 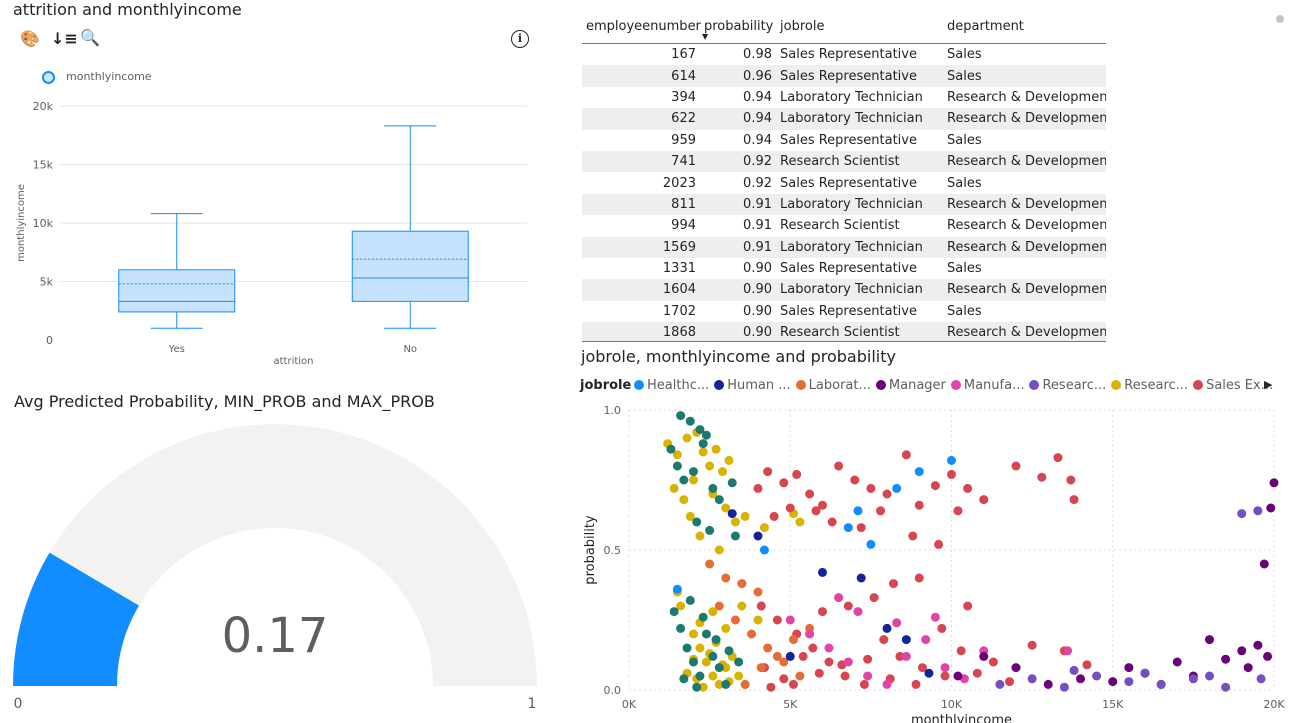 I want to click on table-row: 614 0.96 Sales Representative Sales, so click(x=844, y=76).